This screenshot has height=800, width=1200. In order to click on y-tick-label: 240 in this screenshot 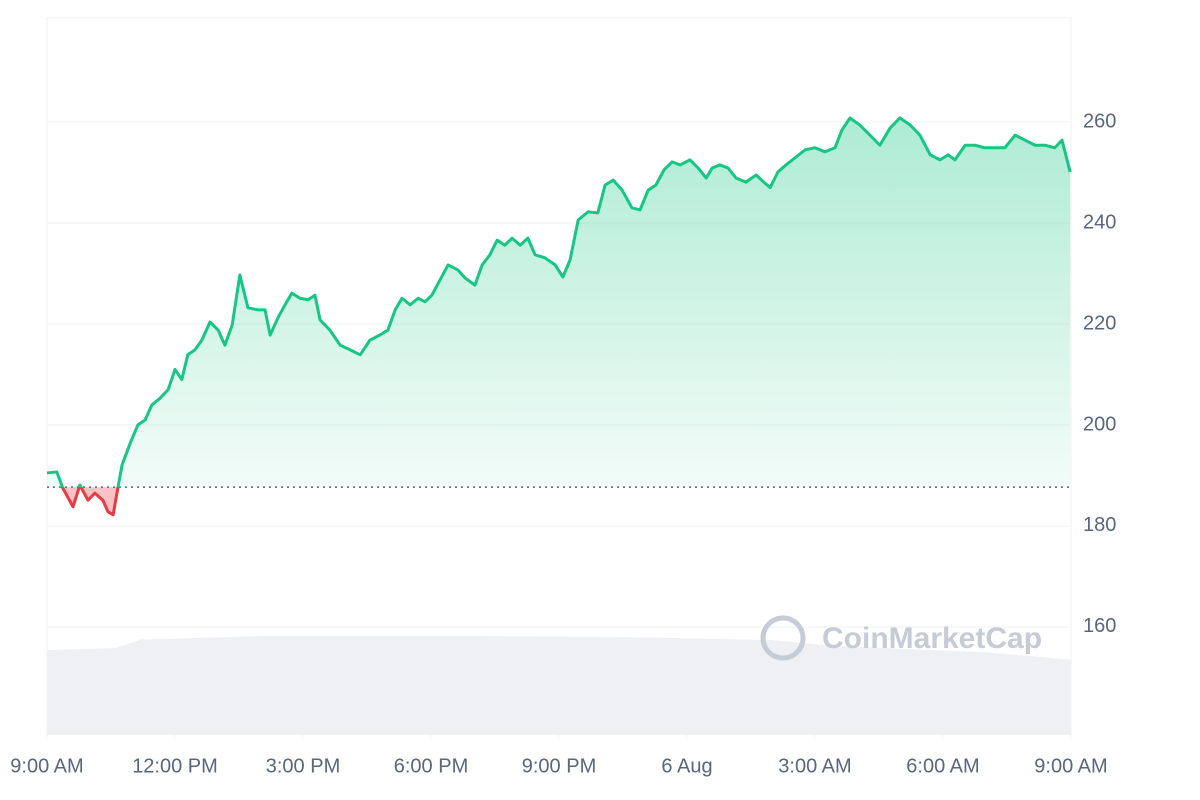, I will do `click(1099, 222)`.